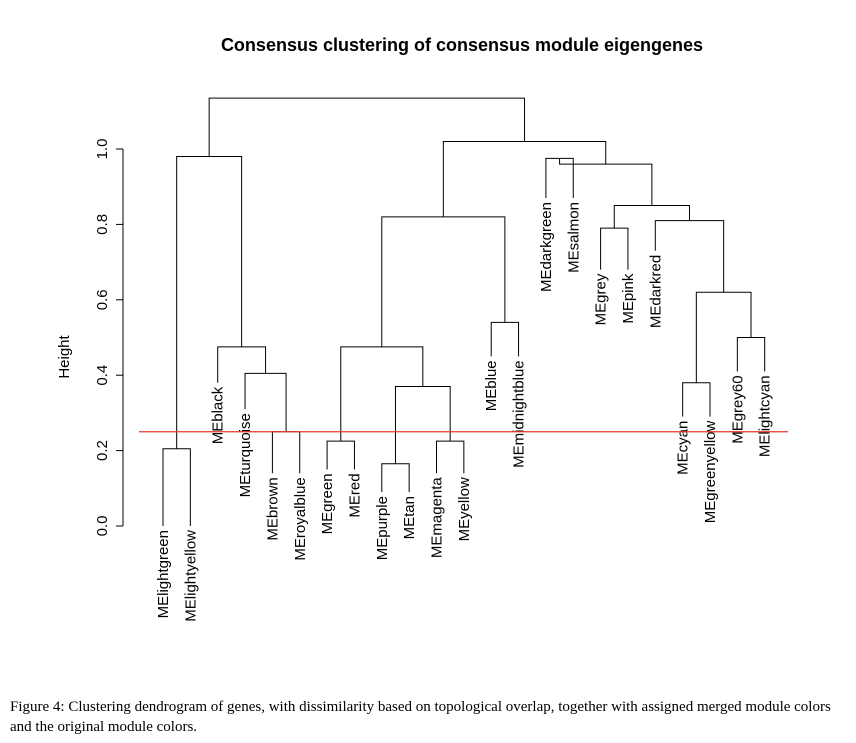  I want to click on leaf-label: MEmidnightblue, so click(519, 414).